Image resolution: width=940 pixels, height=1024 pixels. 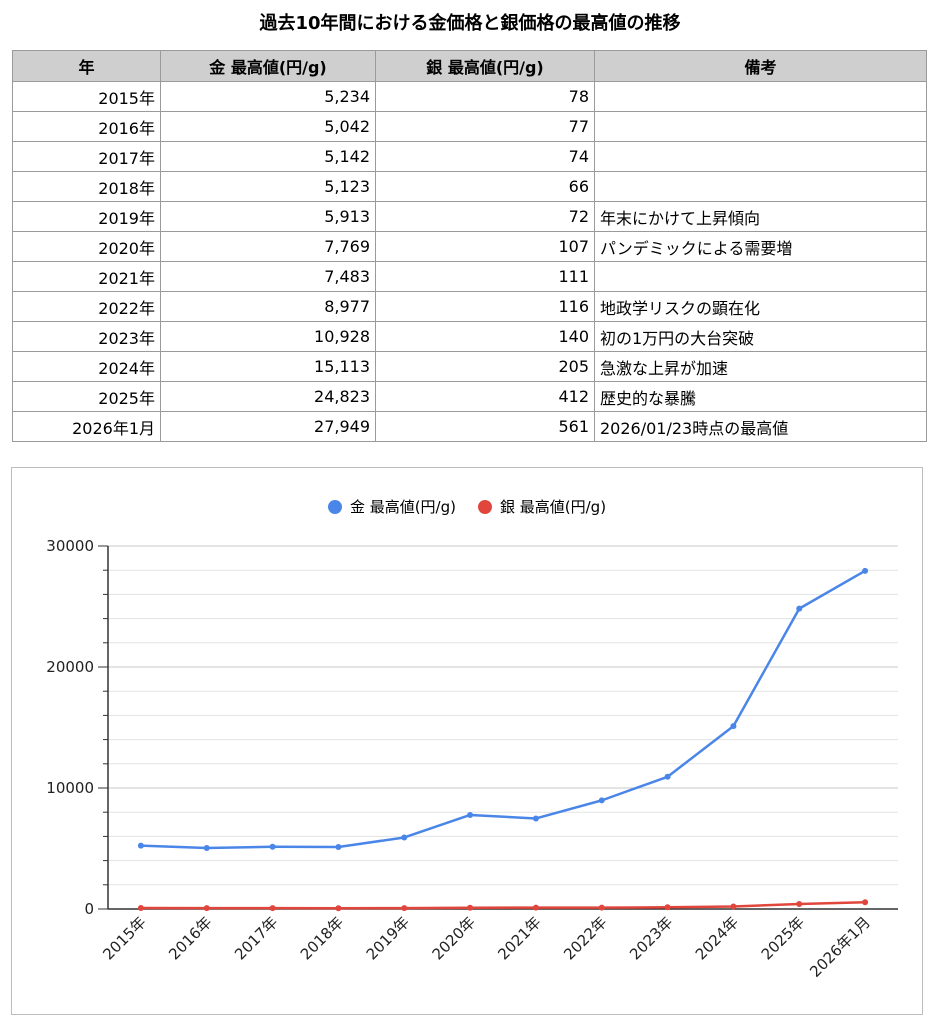 I want to click on cell-gold: 27,949, so click(x=268, y=426).